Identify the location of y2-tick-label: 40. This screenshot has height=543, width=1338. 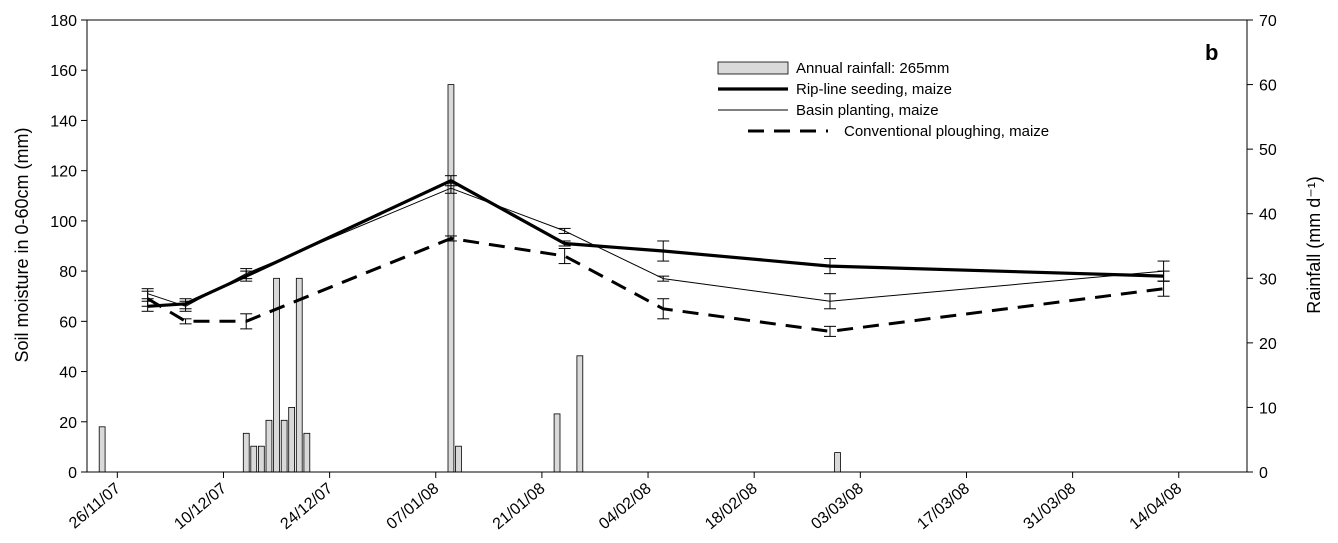
(1268, 215).